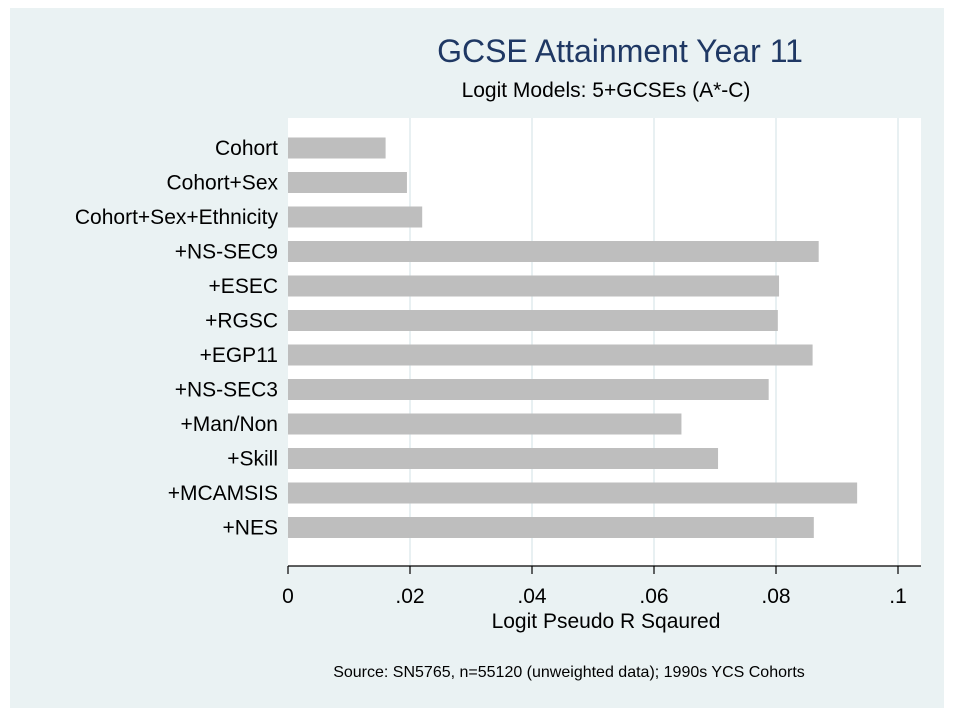 The image size is (960, 720). Describe the element at coordinates (241, 321) in the screenshot. I see `category-label: +RGSC` at that location.